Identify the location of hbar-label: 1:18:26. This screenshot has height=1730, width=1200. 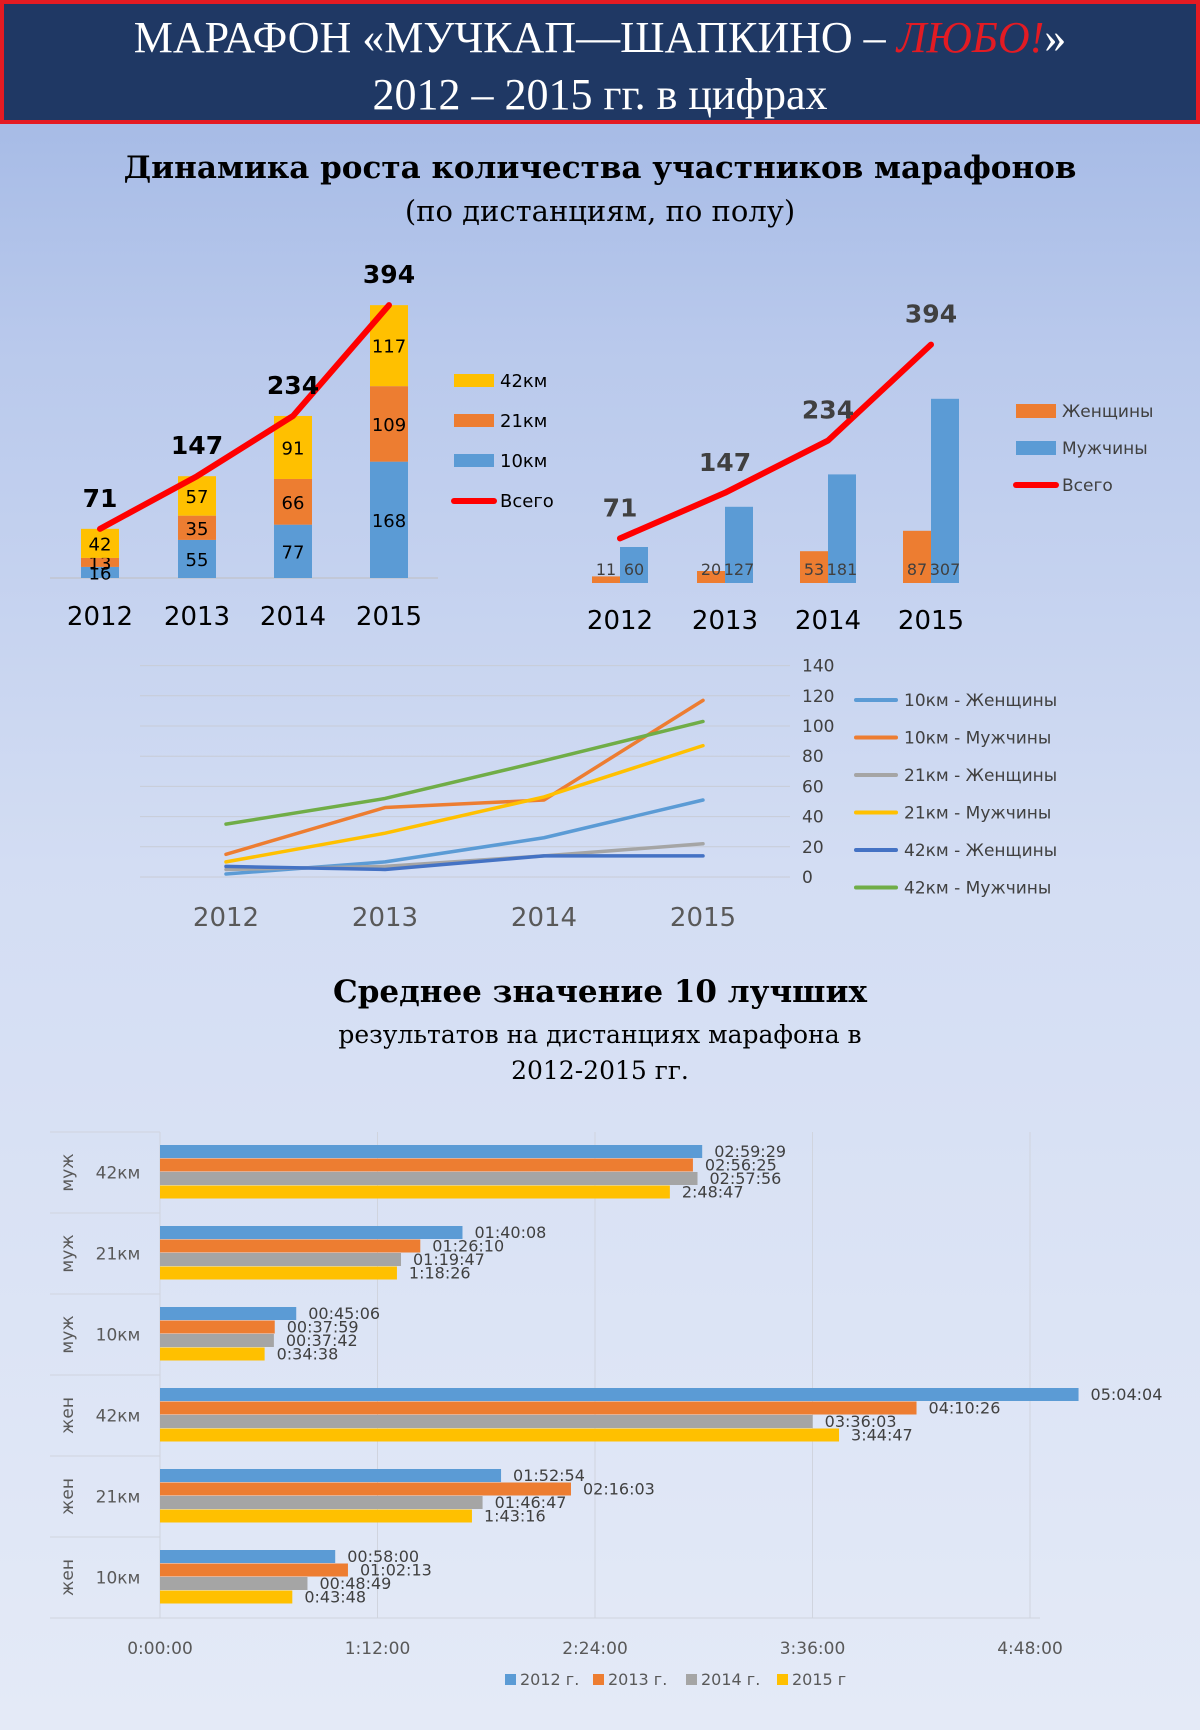
(440, 1273).